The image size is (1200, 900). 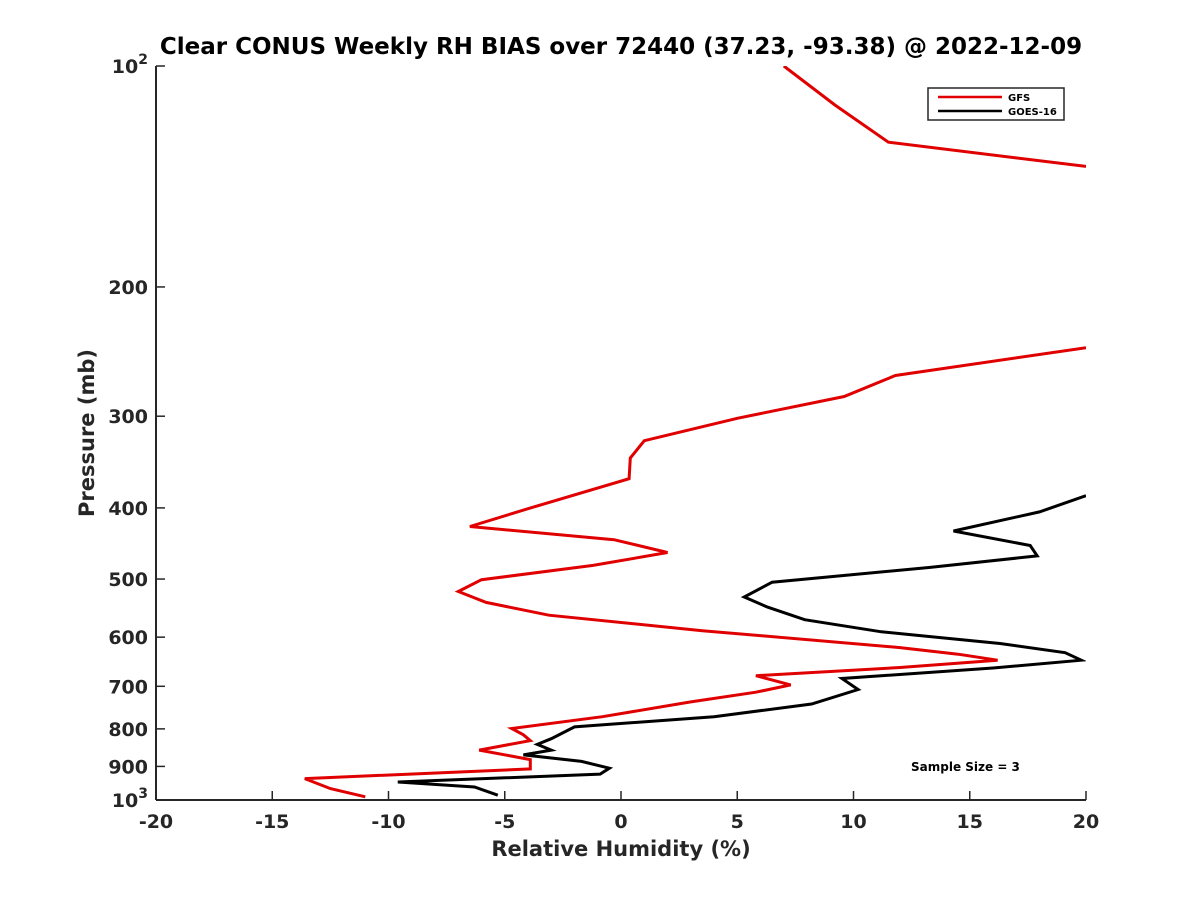 I want to click on y-tick-label: 200, so click(x=128, y=288).